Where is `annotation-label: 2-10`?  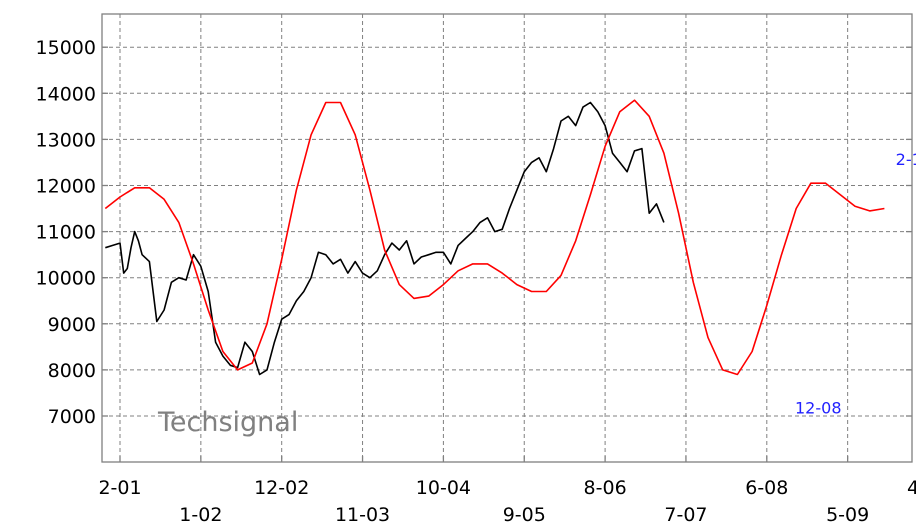
annotation-label: 2-10 is located at coordinates (906, 159).